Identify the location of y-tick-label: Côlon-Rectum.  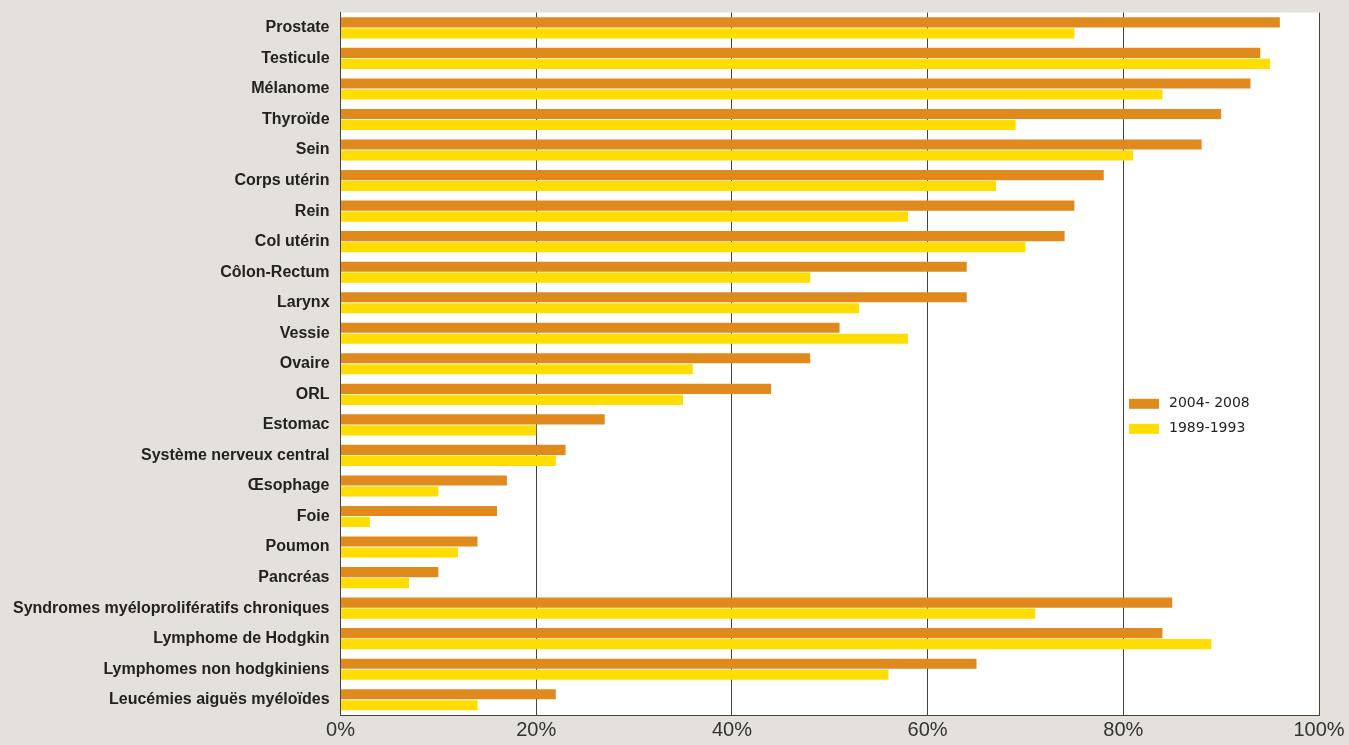
(275, 271).